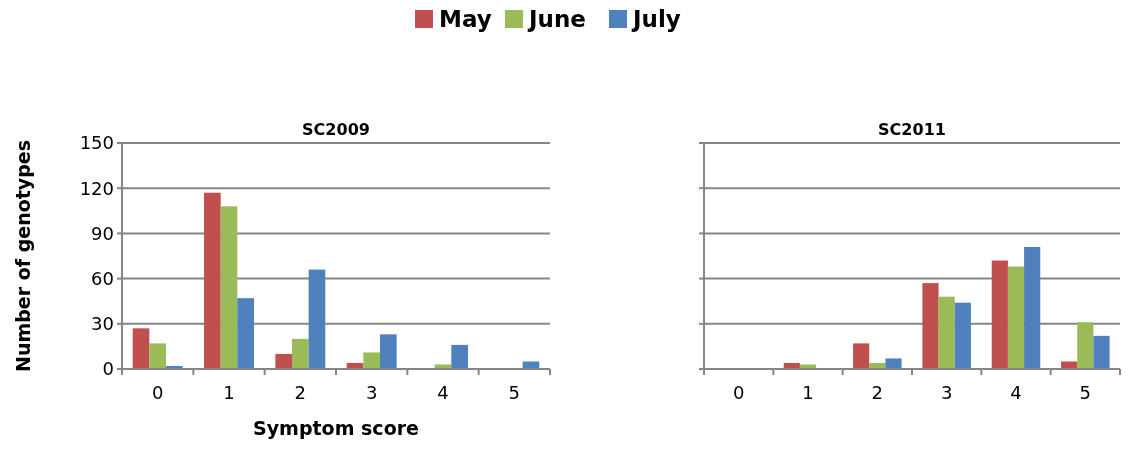  What do you see at coordinates (656, 19) in the screenshot?
I see `legend-label: July` at bounding box center [656, 19].